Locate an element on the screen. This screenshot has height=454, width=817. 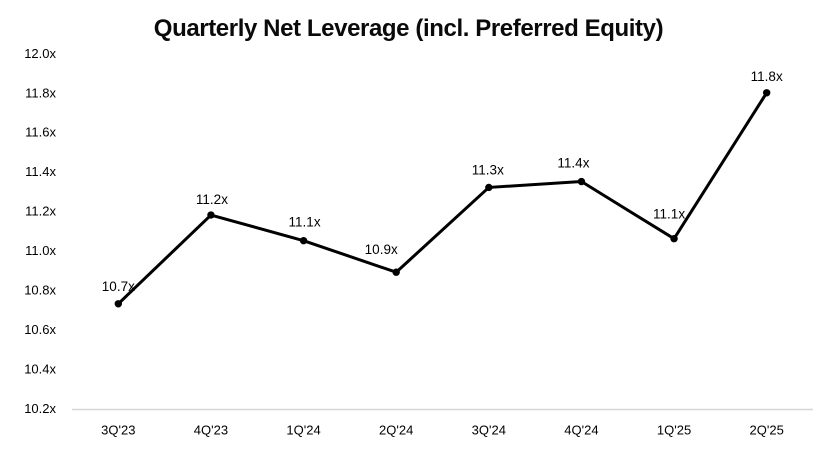
y-tick-label: 10.6x is located at coordinates (40, 329).